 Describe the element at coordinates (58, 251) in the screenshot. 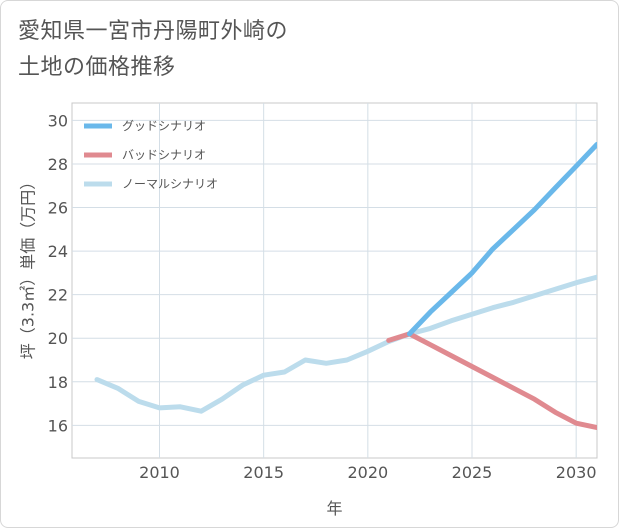

I see `y-tick-label: 24` at that location.